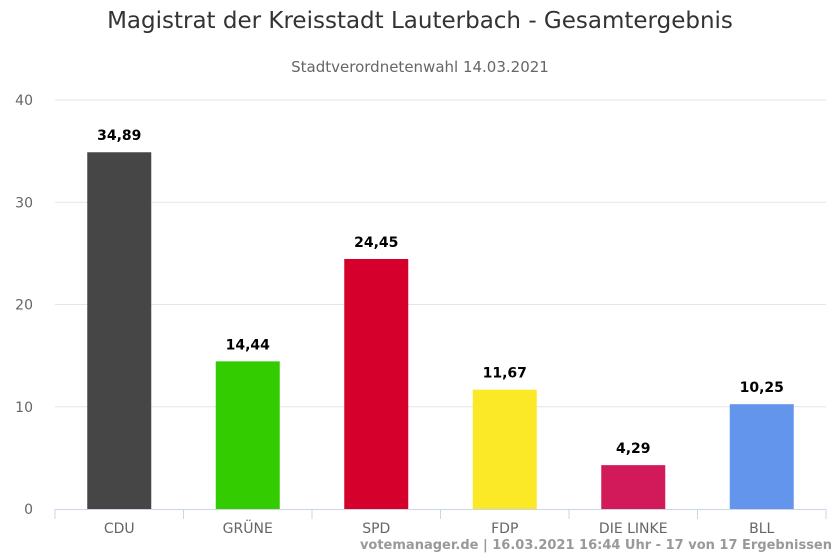 This screenshot has height=560, width=840. I want to click on y-tick-label: 30, so click(24, 203).